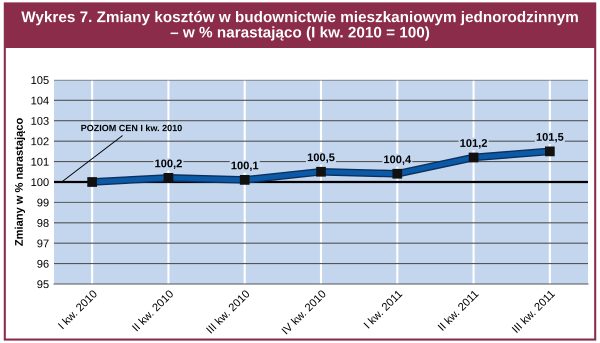 The image size is (600, 343). I want to click on ref-line-label: POZIOM CEN I kw. 2010, so click(131, 128).